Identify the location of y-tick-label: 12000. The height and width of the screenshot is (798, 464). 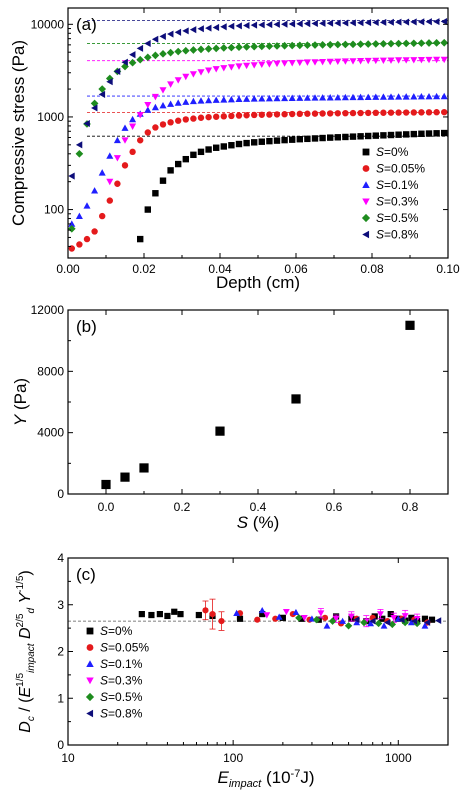
(48, 310).